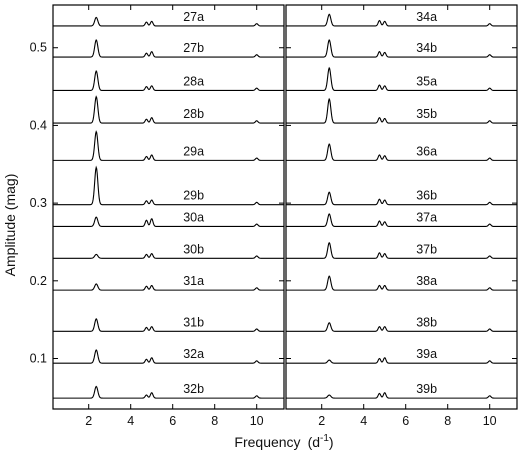  I want to click on x-axis-title: Frequency (d-1), so click(283, 441).